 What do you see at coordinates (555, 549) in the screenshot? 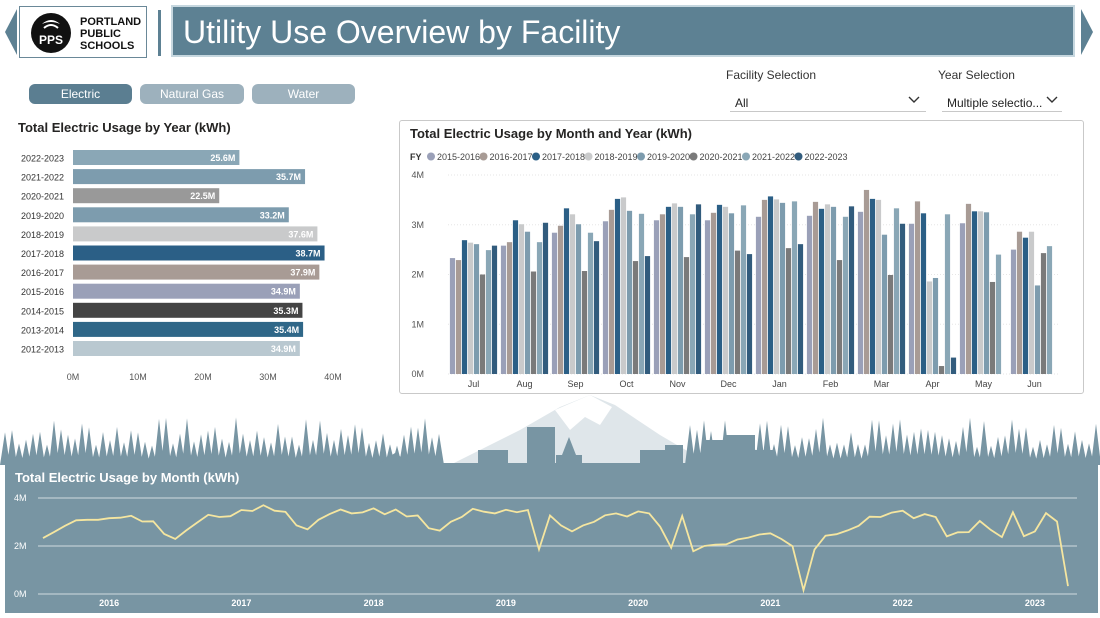
I see `timeline-series-line` at bounding box center [555, 549].